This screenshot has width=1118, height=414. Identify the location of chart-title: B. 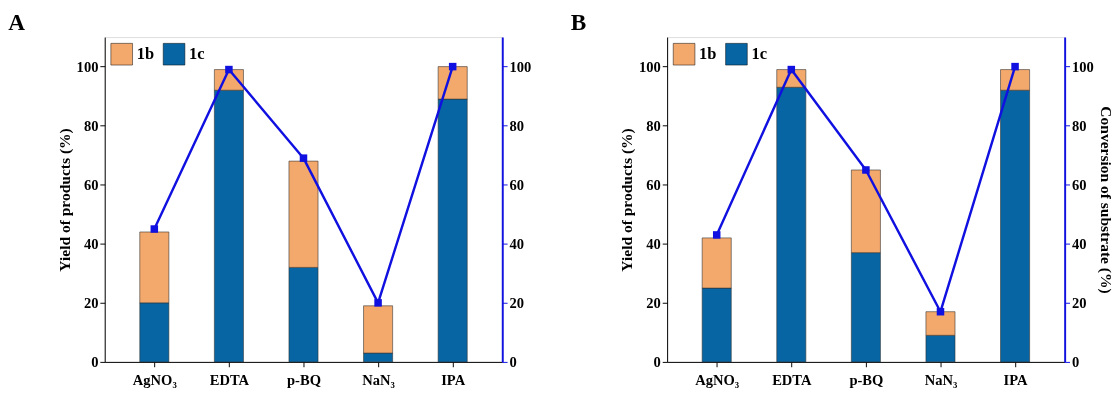
(578, 22).